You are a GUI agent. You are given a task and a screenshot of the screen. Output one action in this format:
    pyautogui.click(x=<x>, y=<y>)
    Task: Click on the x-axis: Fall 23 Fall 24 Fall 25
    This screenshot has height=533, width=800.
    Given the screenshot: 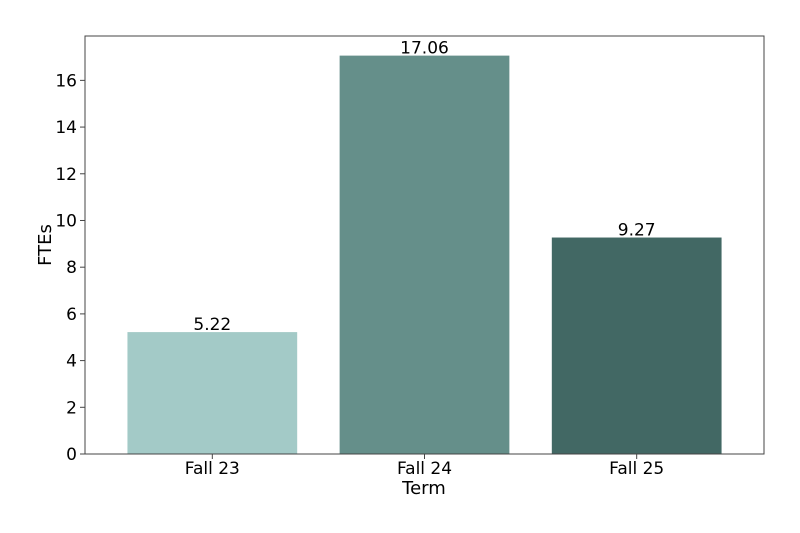 What is the action you would take?
    pyautogui.click(x=424, y=466)
    